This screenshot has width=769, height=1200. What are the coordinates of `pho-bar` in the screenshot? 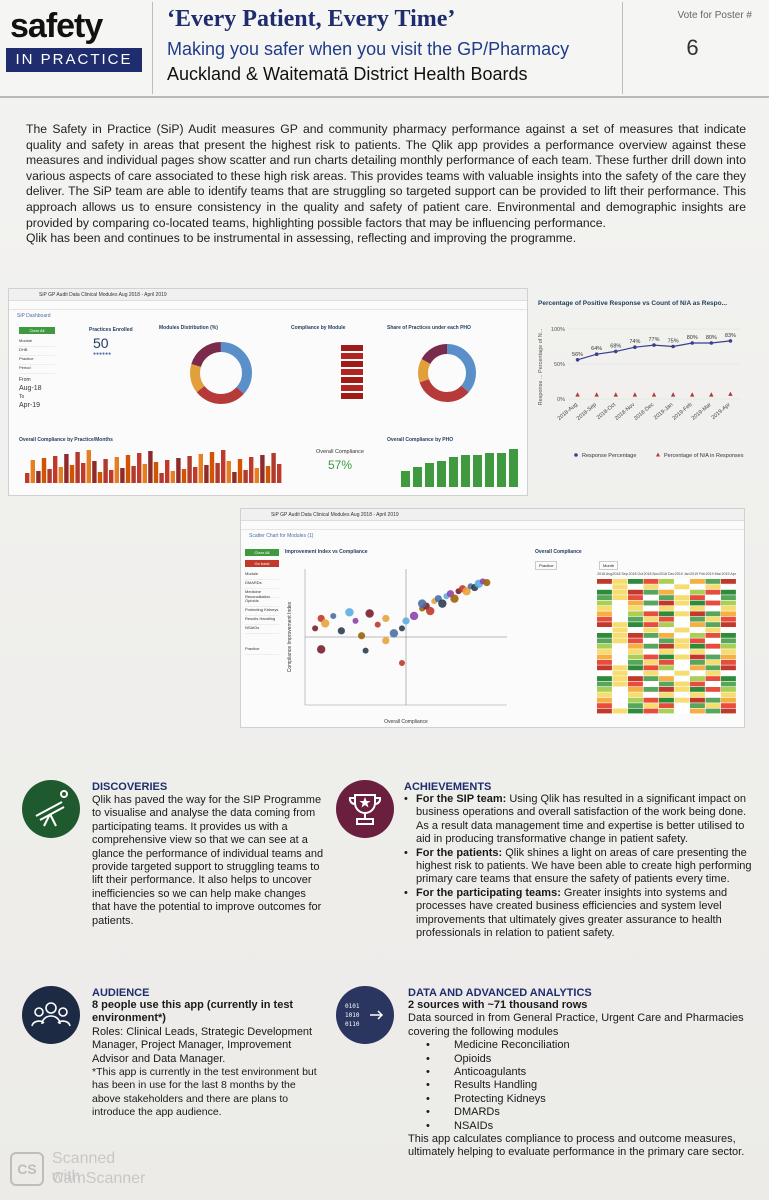 It's located at (429, 475).